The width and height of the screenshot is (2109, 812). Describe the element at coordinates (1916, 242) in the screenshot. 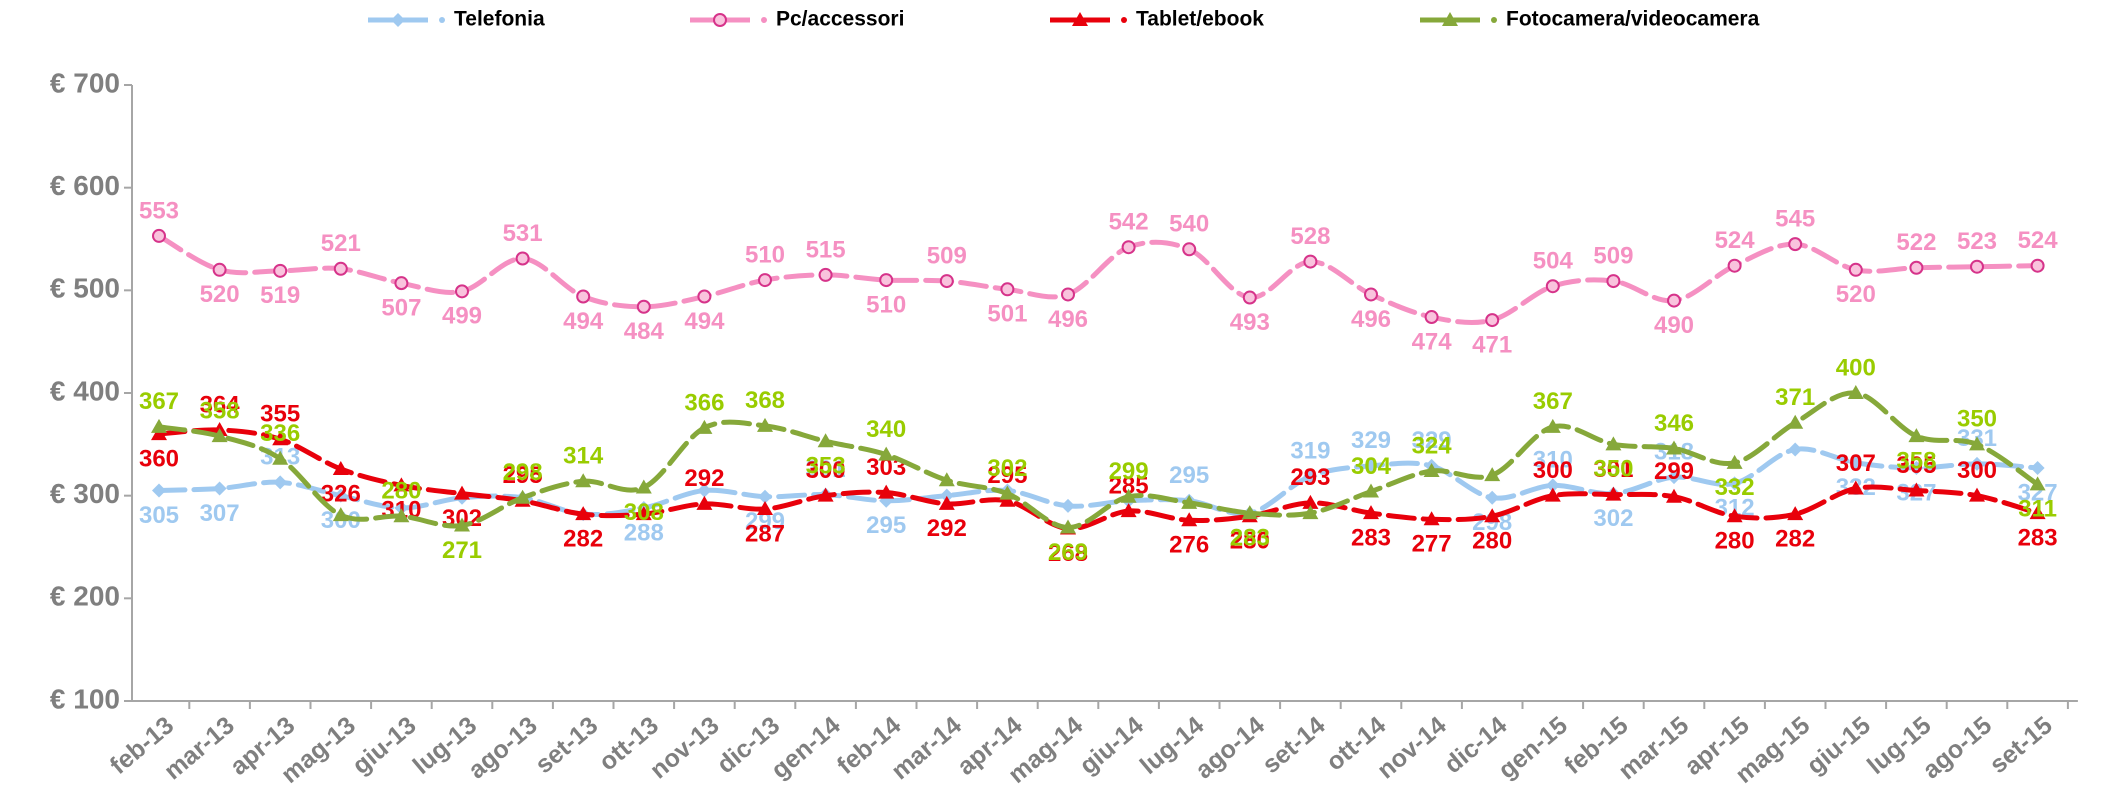

I see `data-label: 522` at that location.